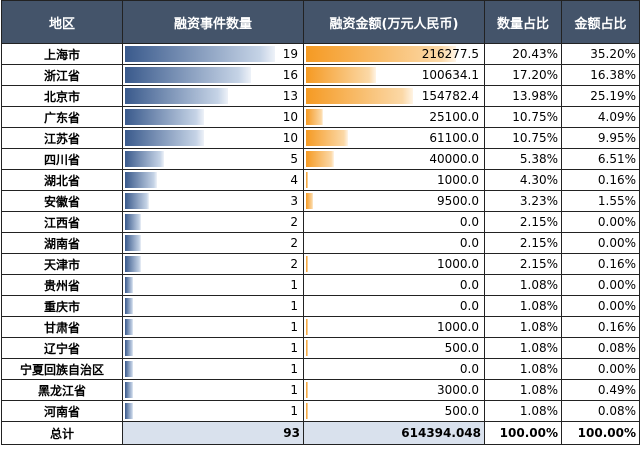 This screenshot has height=454, width=640. I want to click on amount-cell: 154782.4, so click(394, 96).